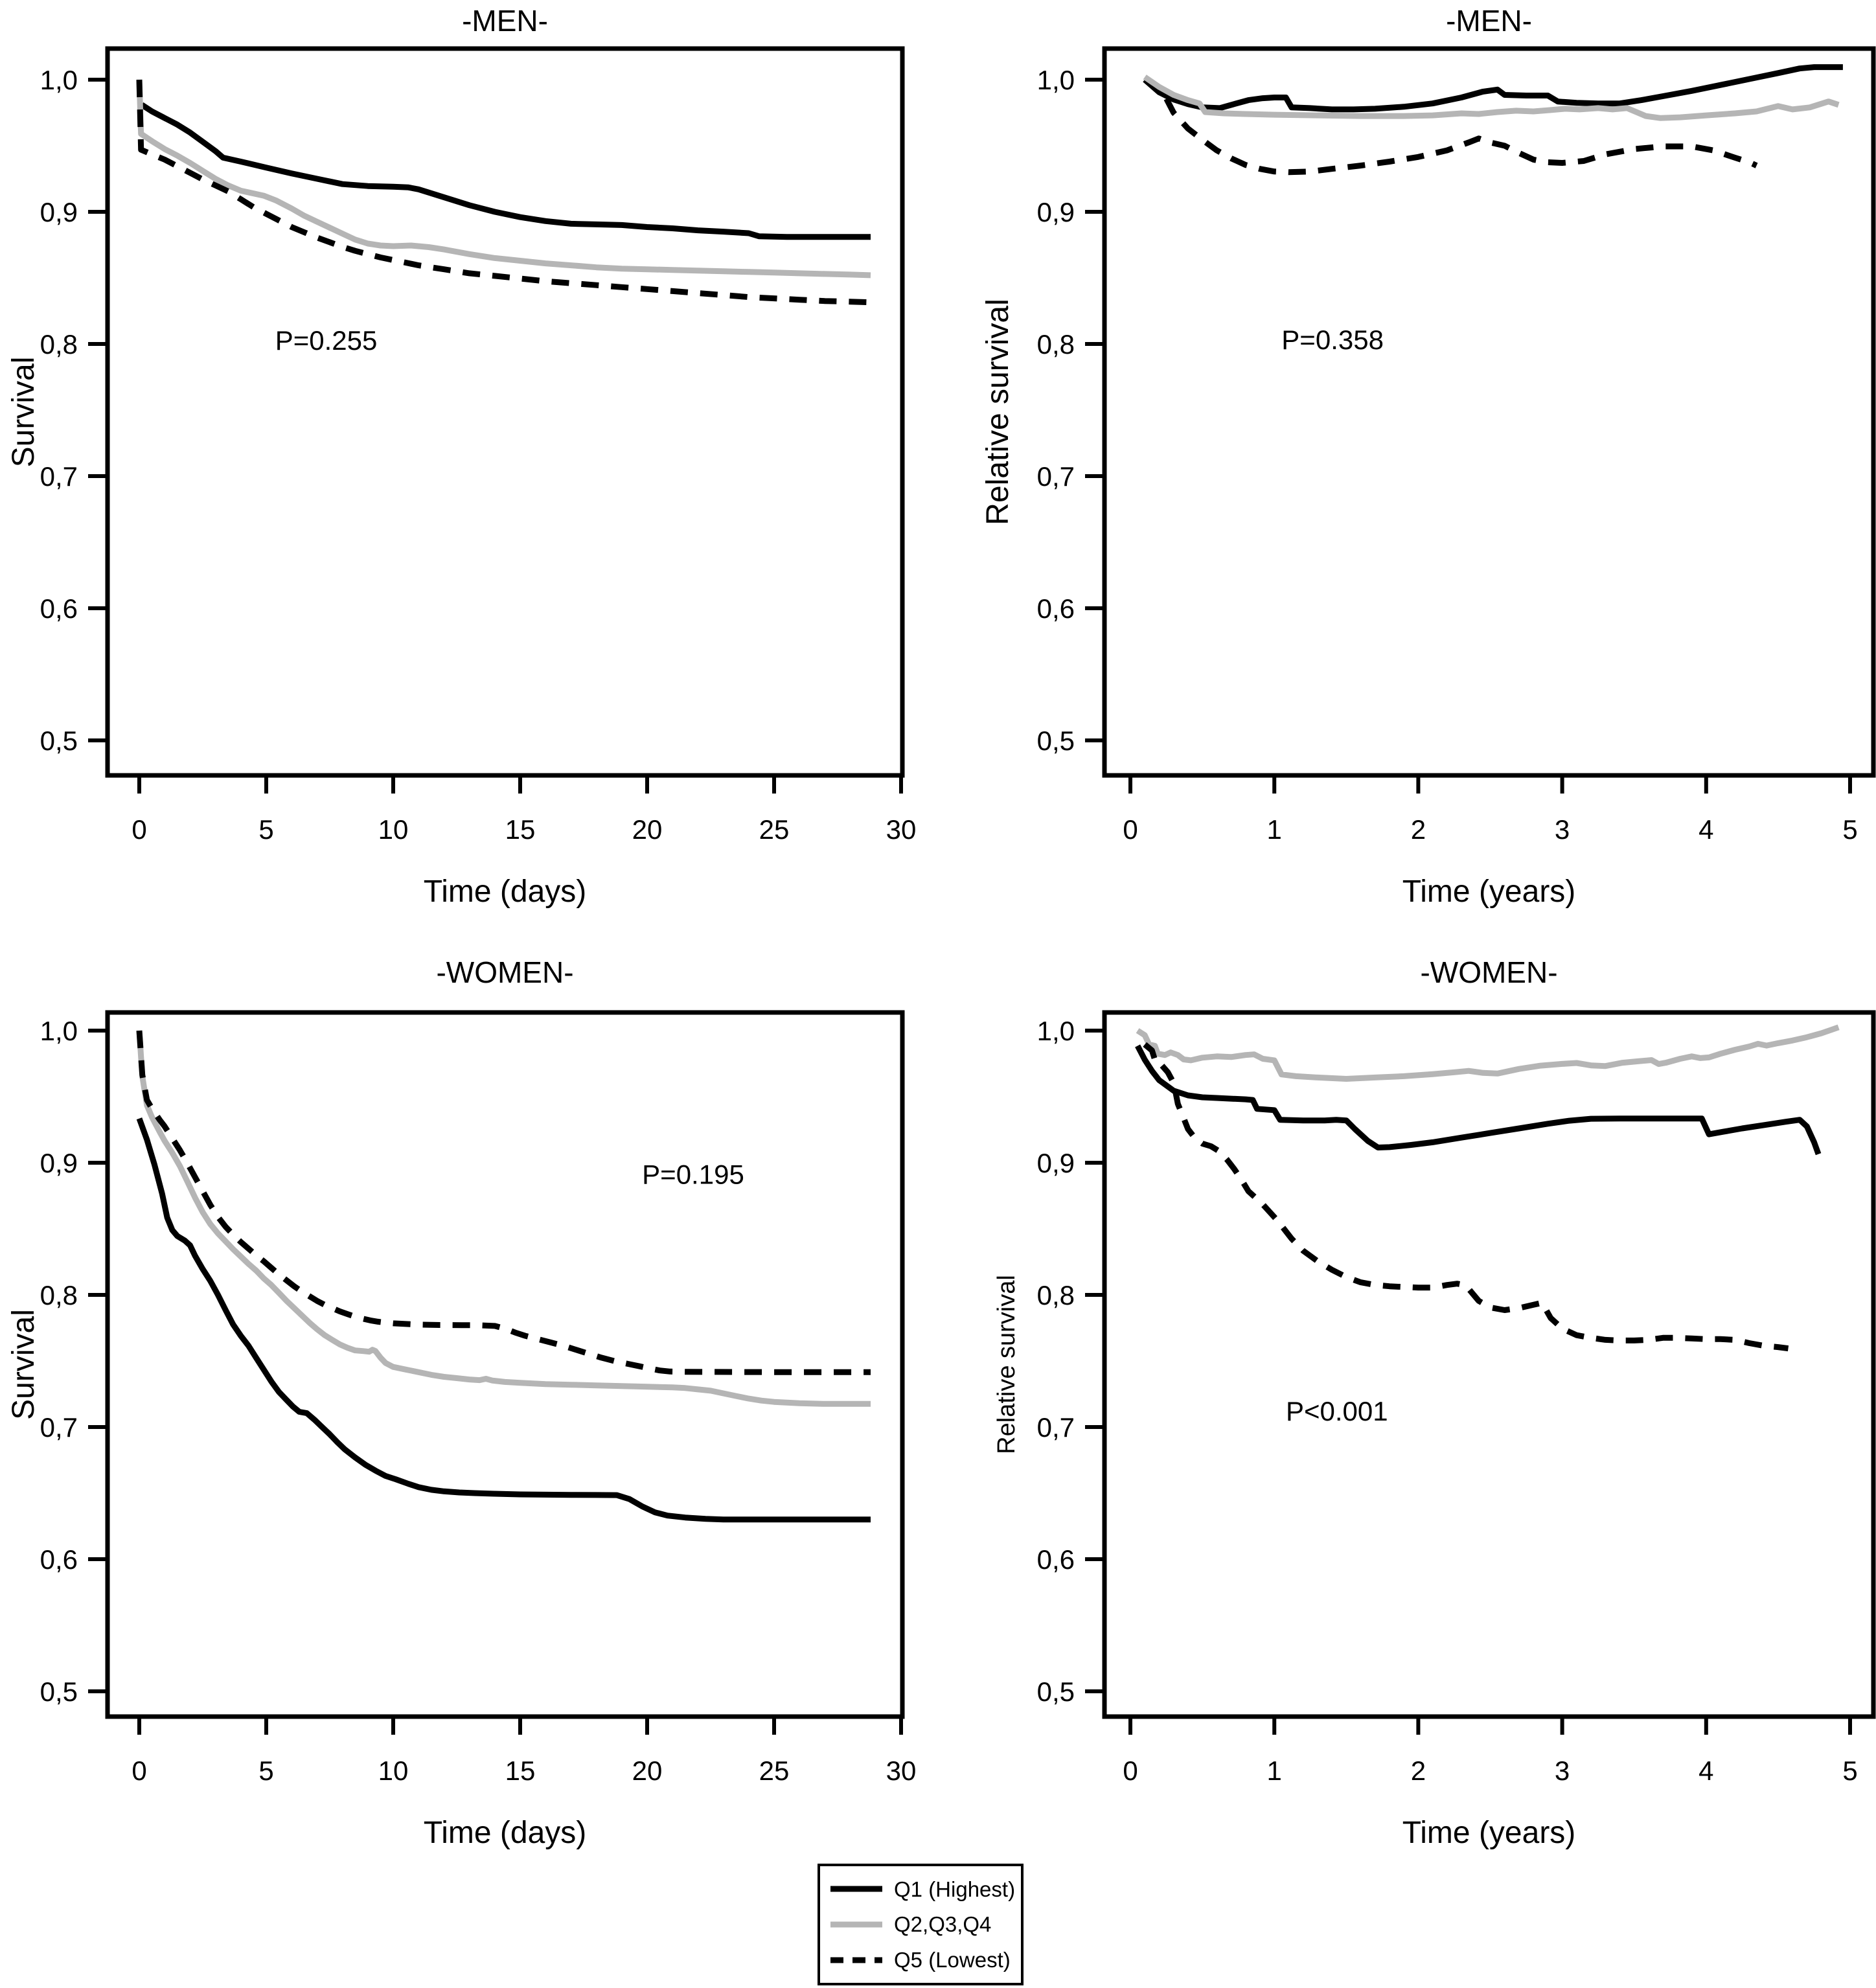  I want to click on legend-line-q234, so click(856, 1924).